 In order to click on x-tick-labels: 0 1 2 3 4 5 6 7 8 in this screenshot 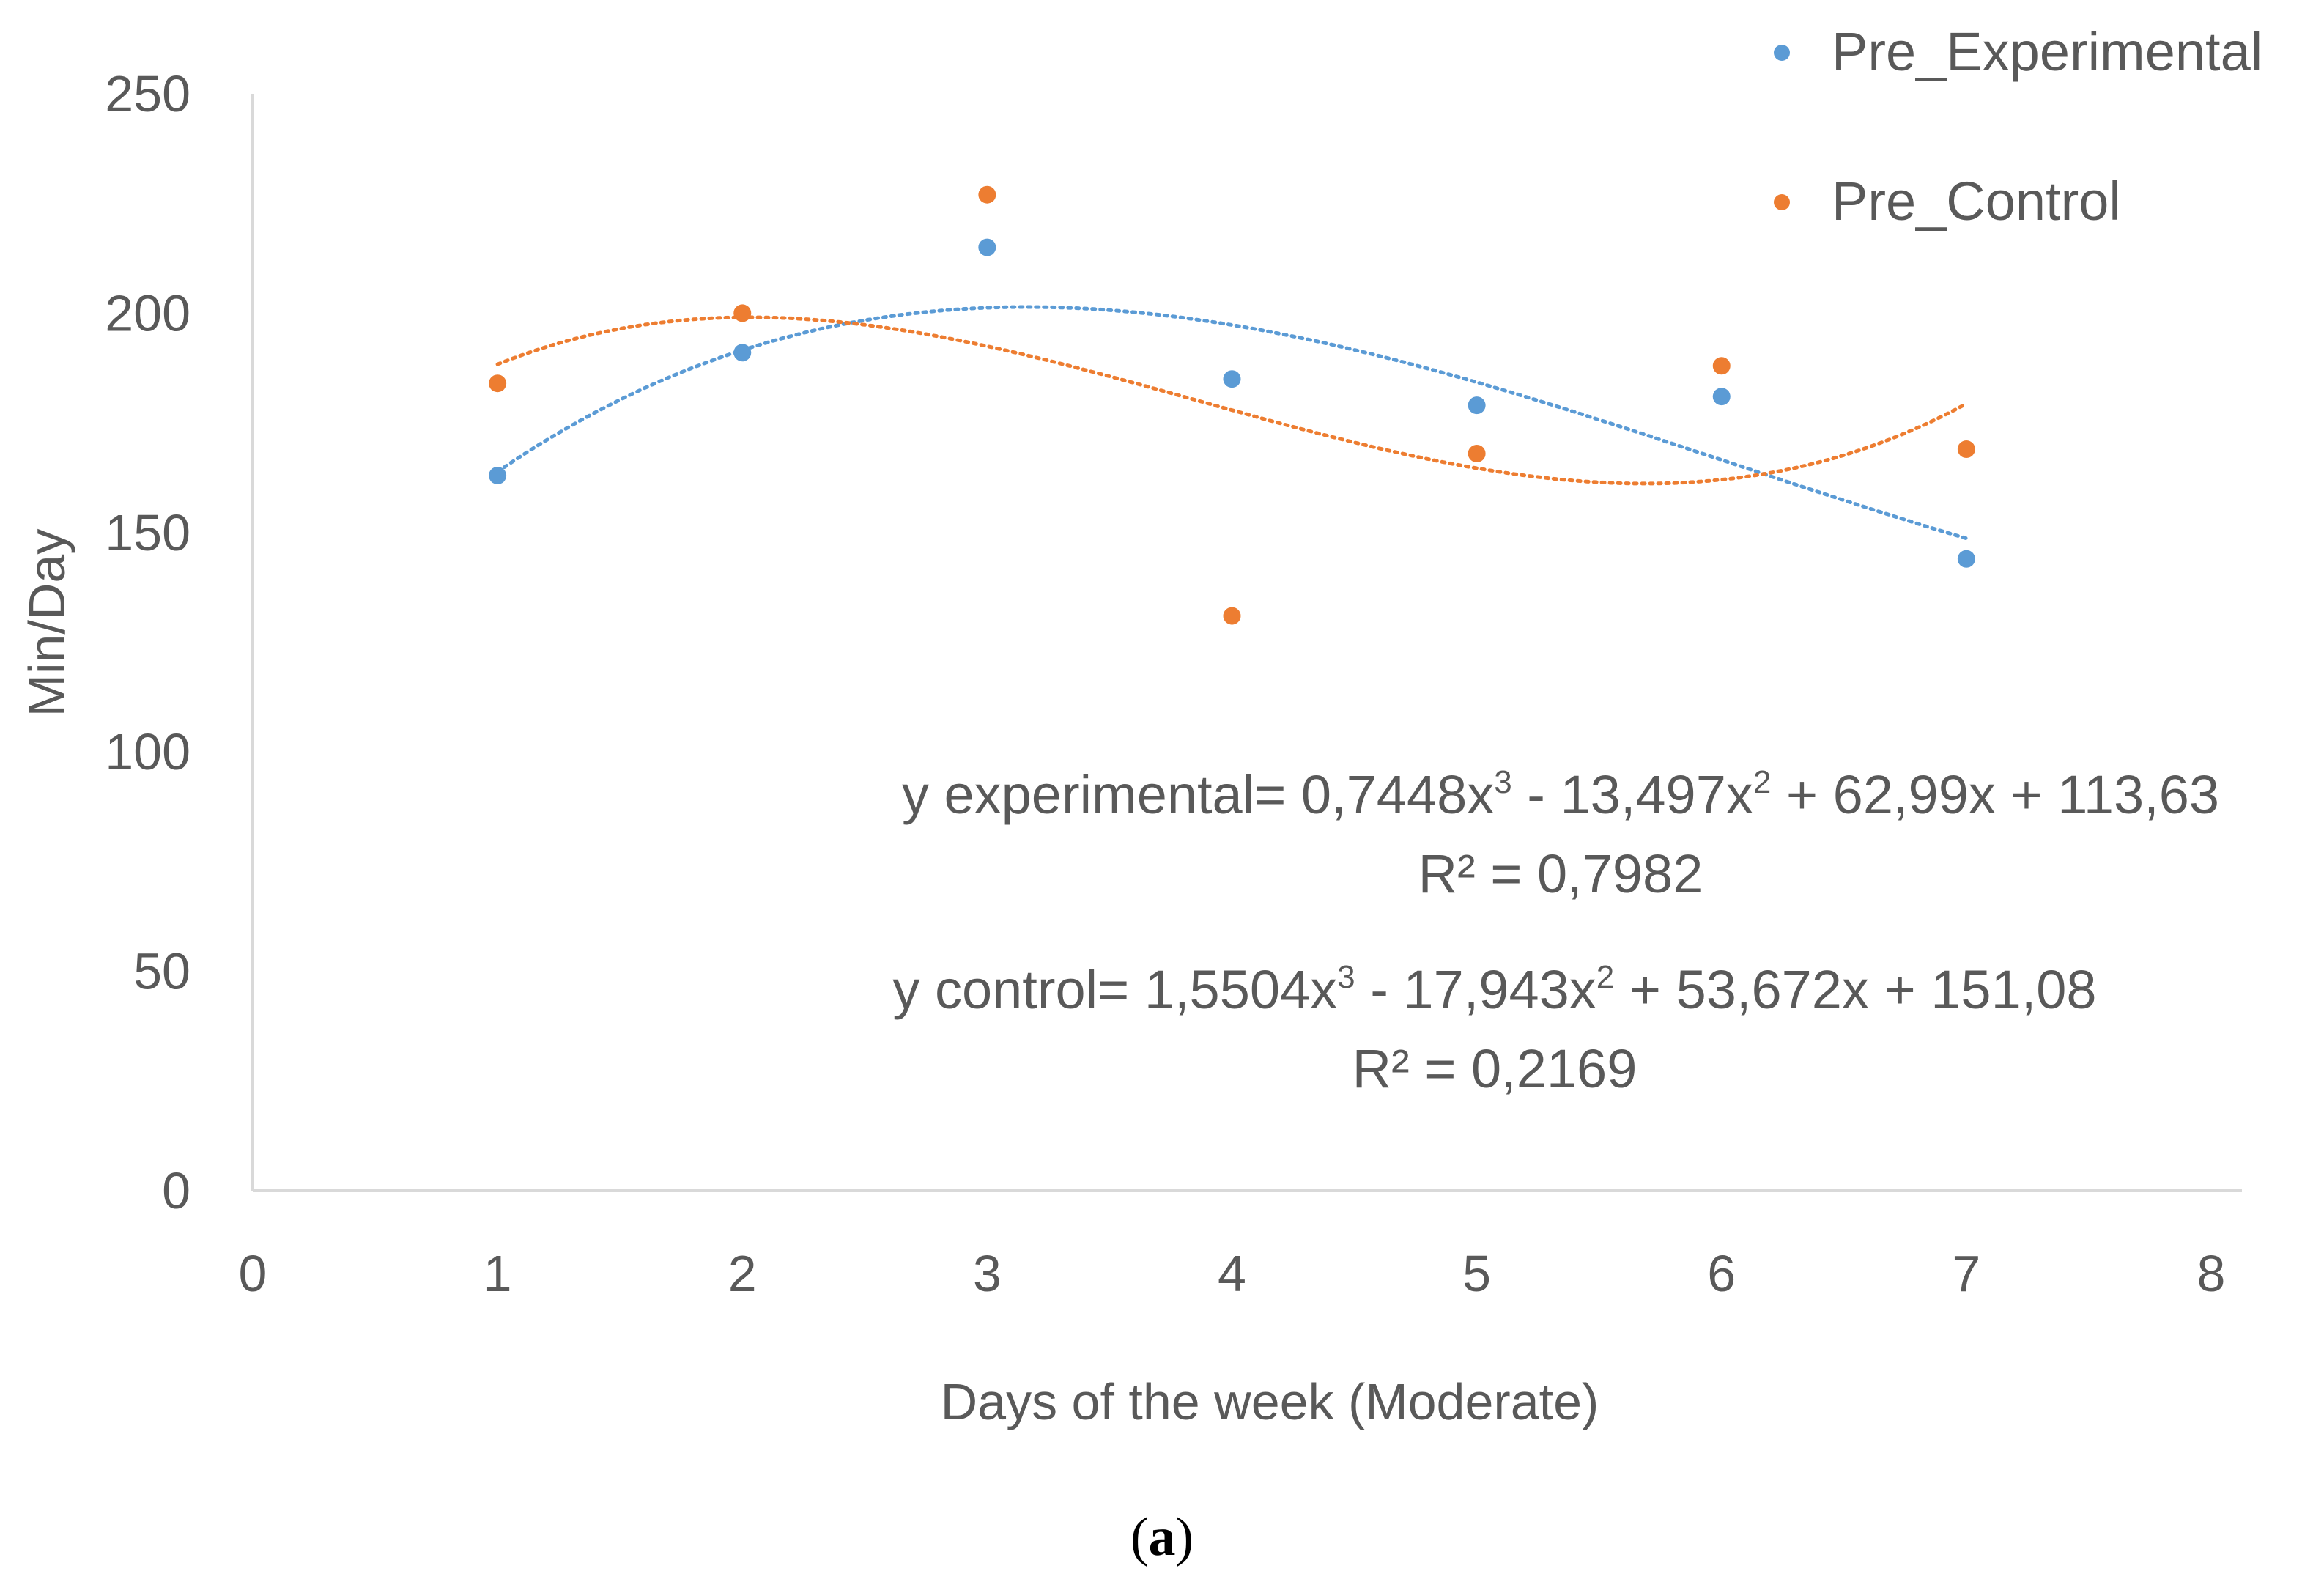, I will do `click(1232, 1274)`.